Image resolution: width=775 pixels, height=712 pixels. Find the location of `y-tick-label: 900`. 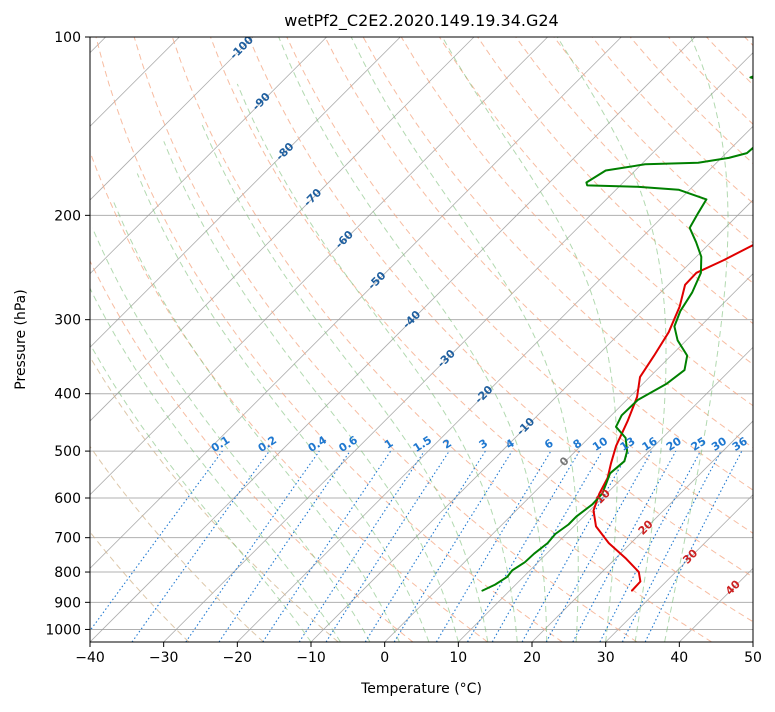

y-tick-label: 900 is located at coordinates (67, 603).